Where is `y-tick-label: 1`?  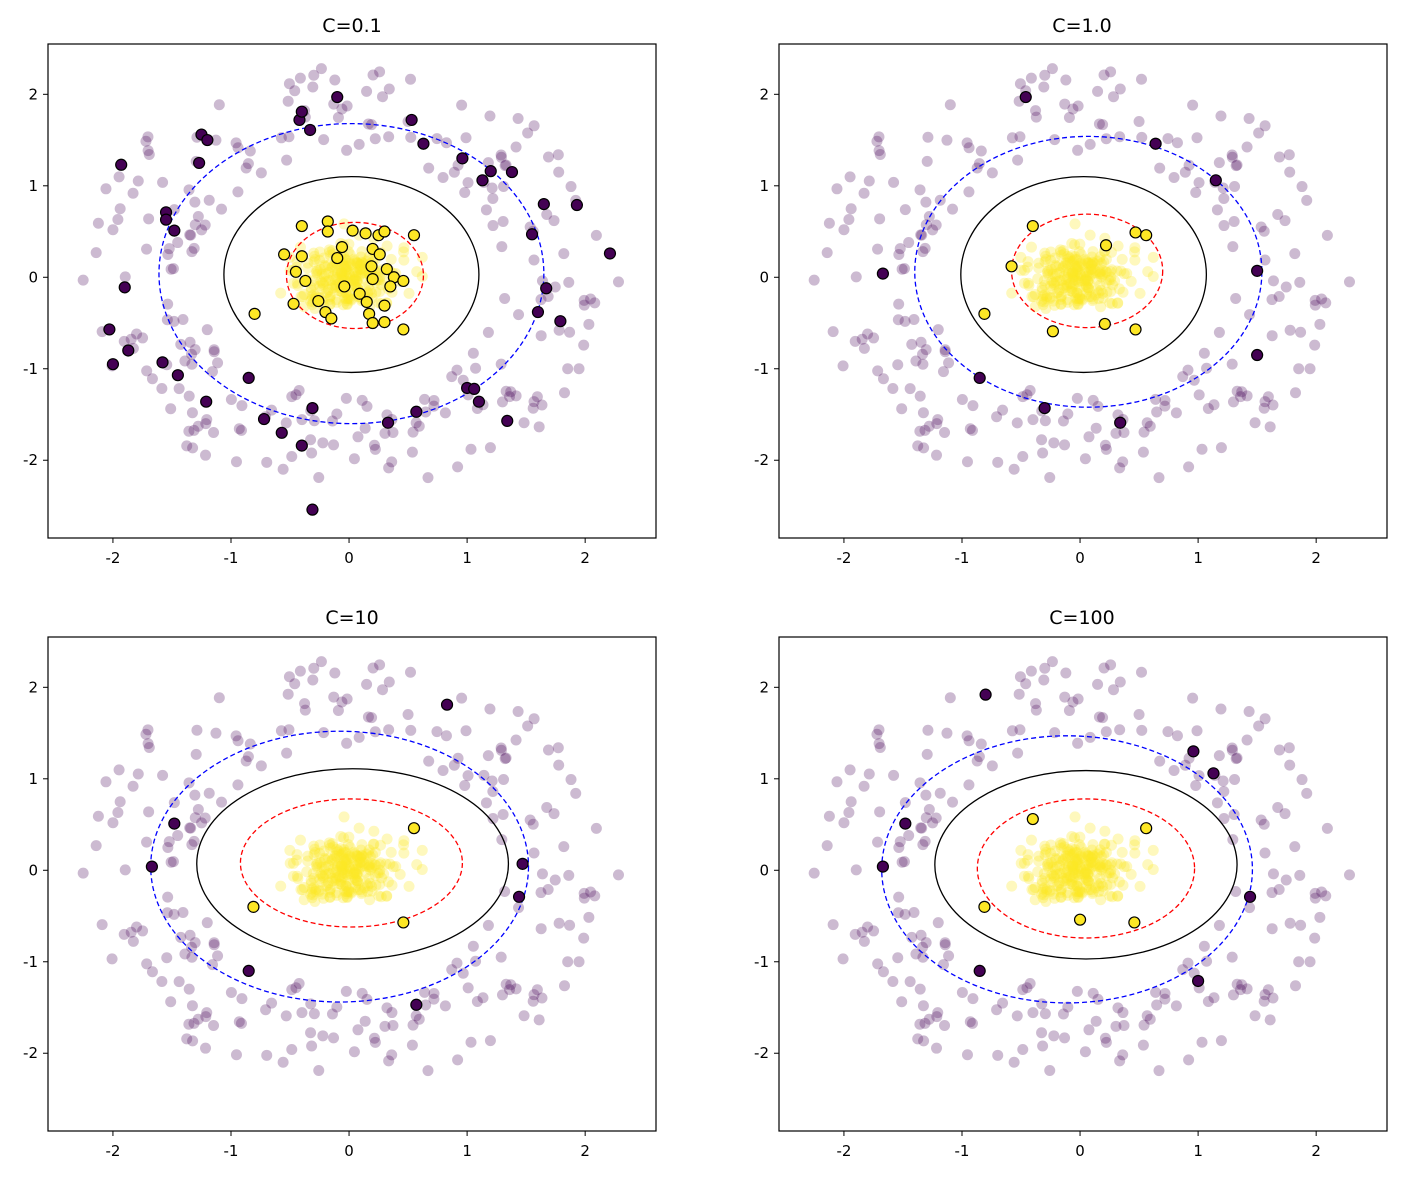 y-tick-label: 1 is located at coordinates (764, 779).